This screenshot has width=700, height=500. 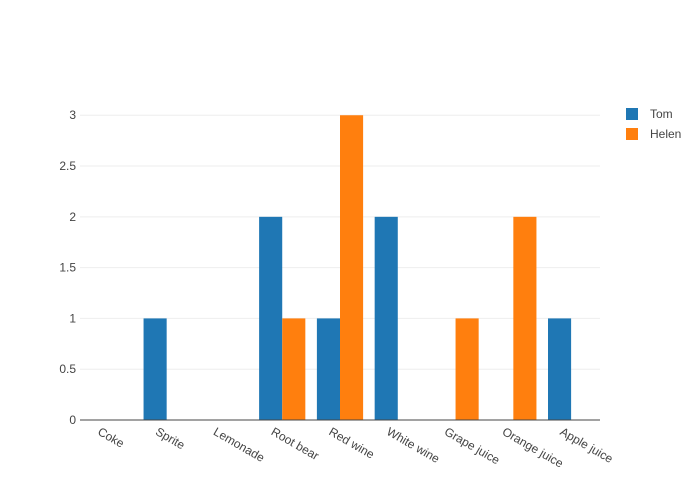 What do you see at coordinates (413, 445) in the screenshot?
I see `x-tick-label: White wine` at bounding box center [413, 445].